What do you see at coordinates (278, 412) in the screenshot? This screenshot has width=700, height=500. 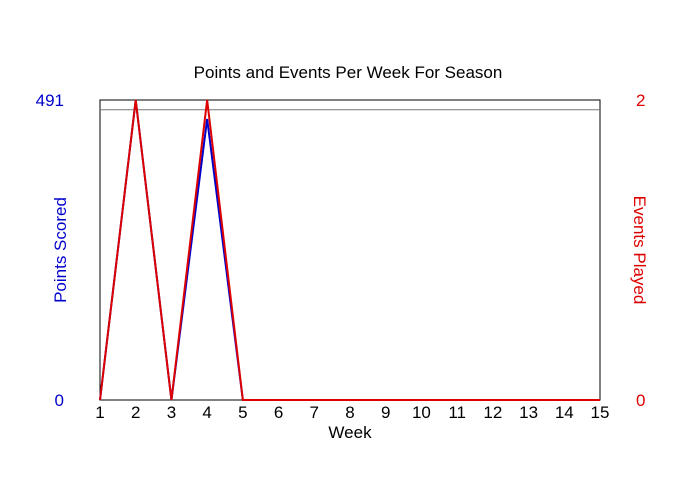 I see `x-tick-label: 6` at bounding box center [278, 412].